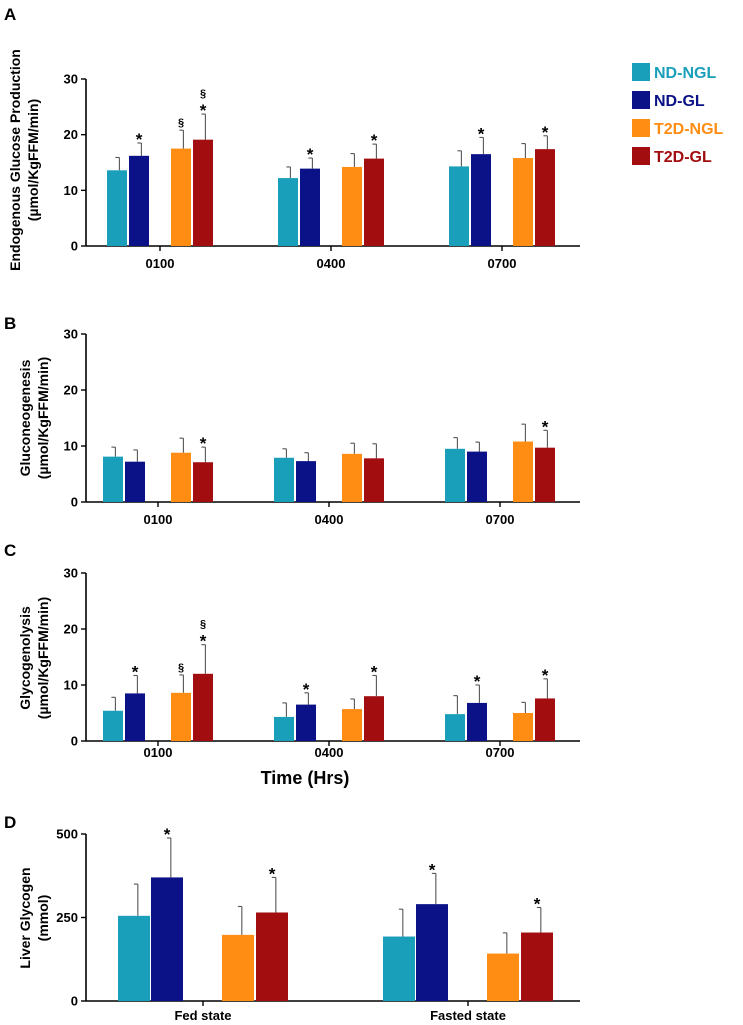  Describe the element at coordinates (34, 418) in the screenshot. I see `y-axis-label: Gluconeogenesis (µmol/KgFFM/min)` at that location.